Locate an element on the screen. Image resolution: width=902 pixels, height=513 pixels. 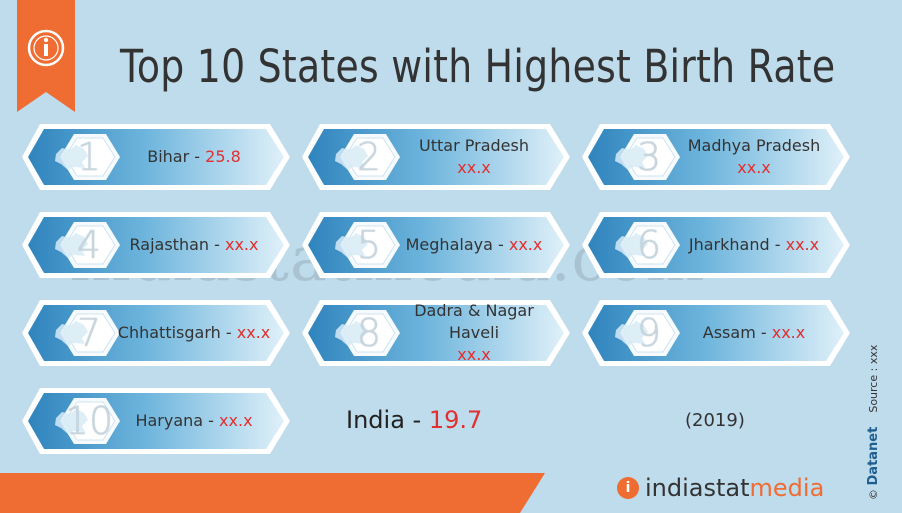
label-line: Madhya Pradesh is located at coordinates (754, 146).